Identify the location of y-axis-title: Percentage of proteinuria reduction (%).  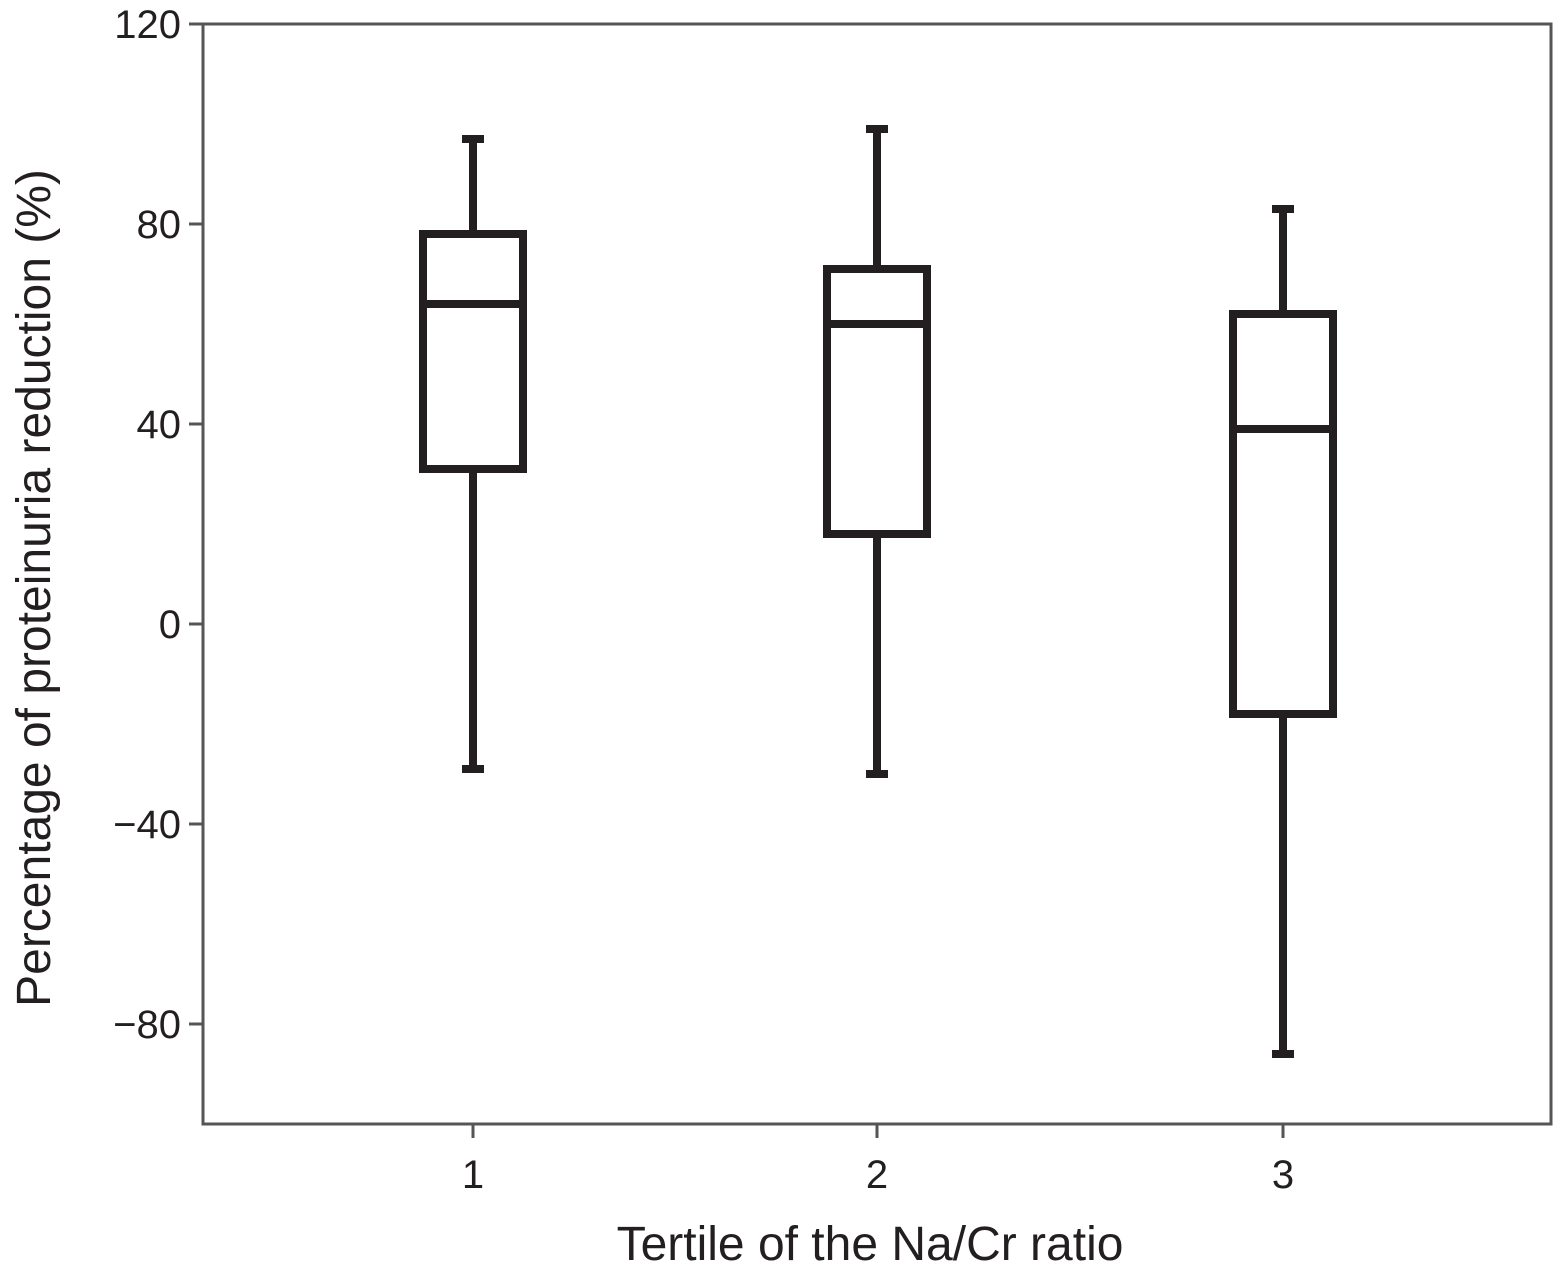
(34, 588).